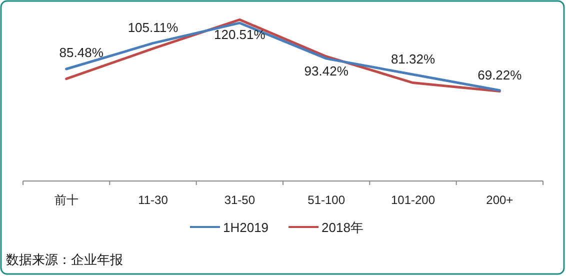  I want to click on data-label: 69.22%, so click(500, 74).